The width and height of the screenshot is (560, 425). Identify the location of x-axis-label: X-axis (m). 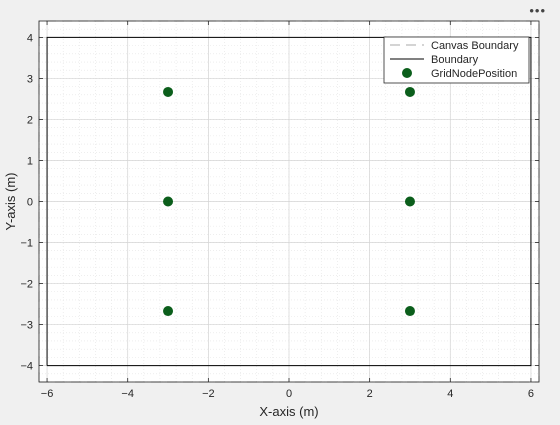
(288, 411).